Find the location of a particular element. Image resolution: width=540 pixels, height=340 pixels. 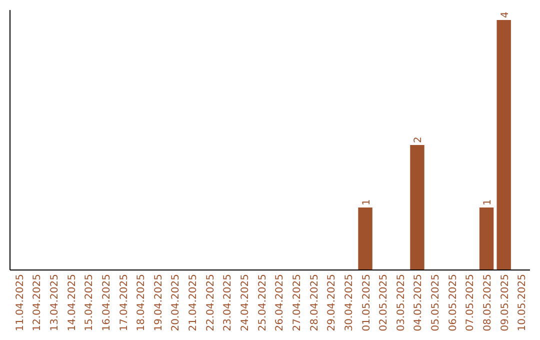

x-tick-label: 05.05.2025 is located at coordinates (436, 303).